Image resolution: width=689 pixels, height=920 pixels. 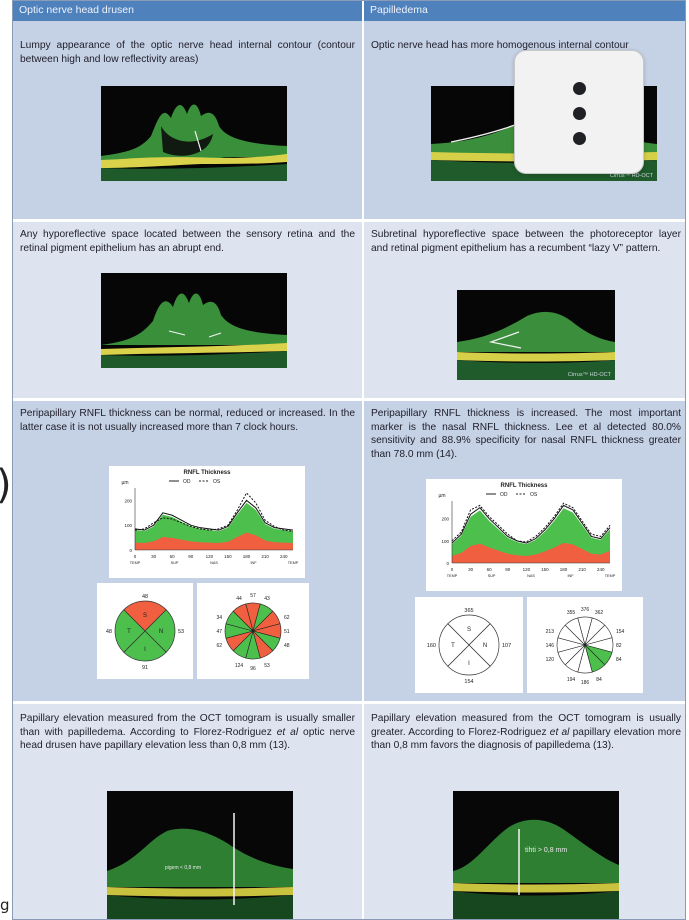 I want to click on clock-hour-value: 48, so click(x=287, y=646).